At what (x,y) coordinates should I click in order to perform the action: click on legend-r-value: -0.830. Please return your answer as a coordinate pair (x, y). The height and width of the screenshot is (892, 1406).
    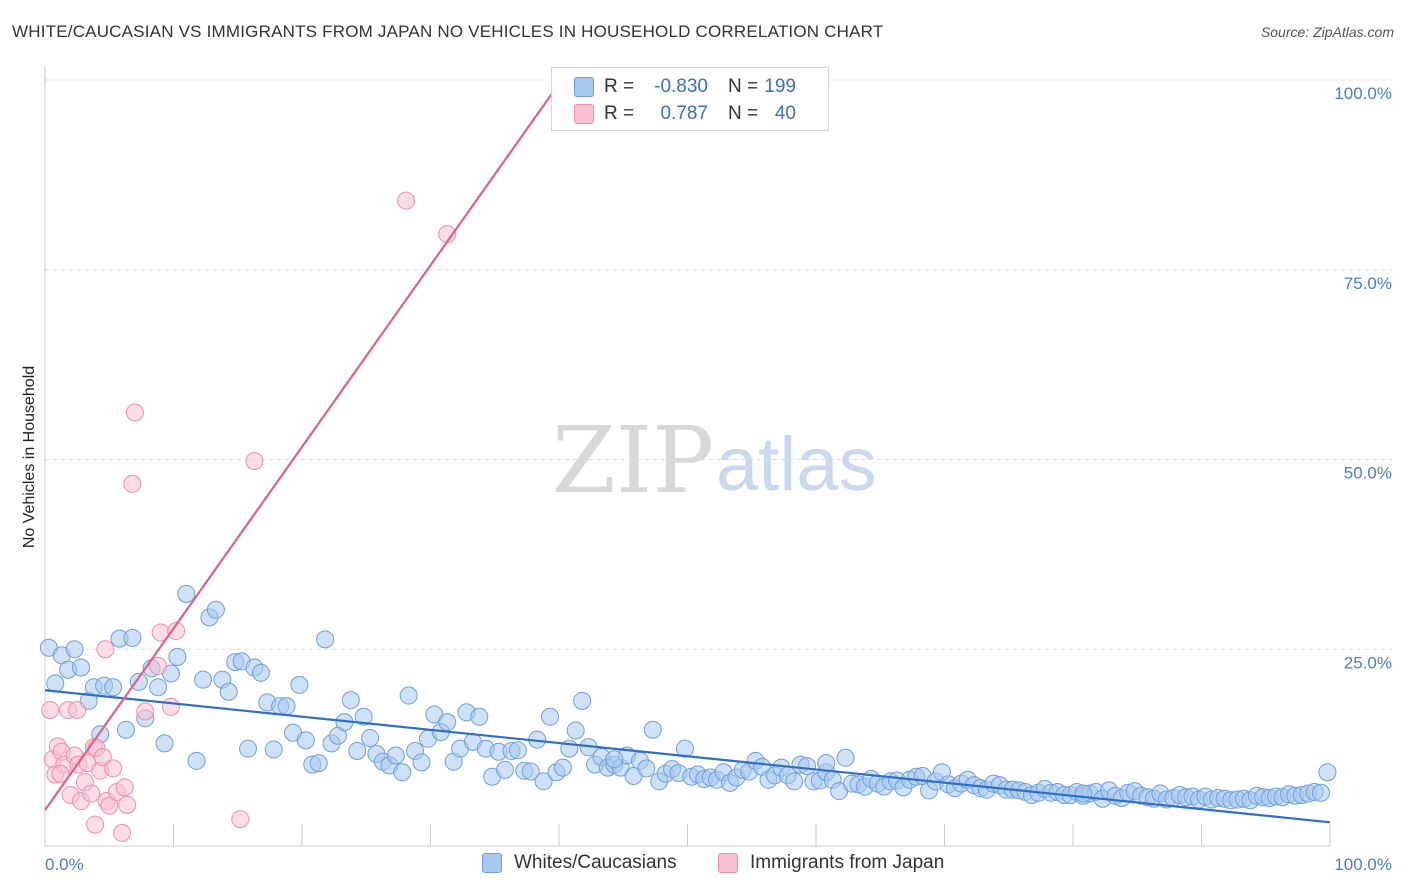
    Looking at the image, I should click on (681, 86).